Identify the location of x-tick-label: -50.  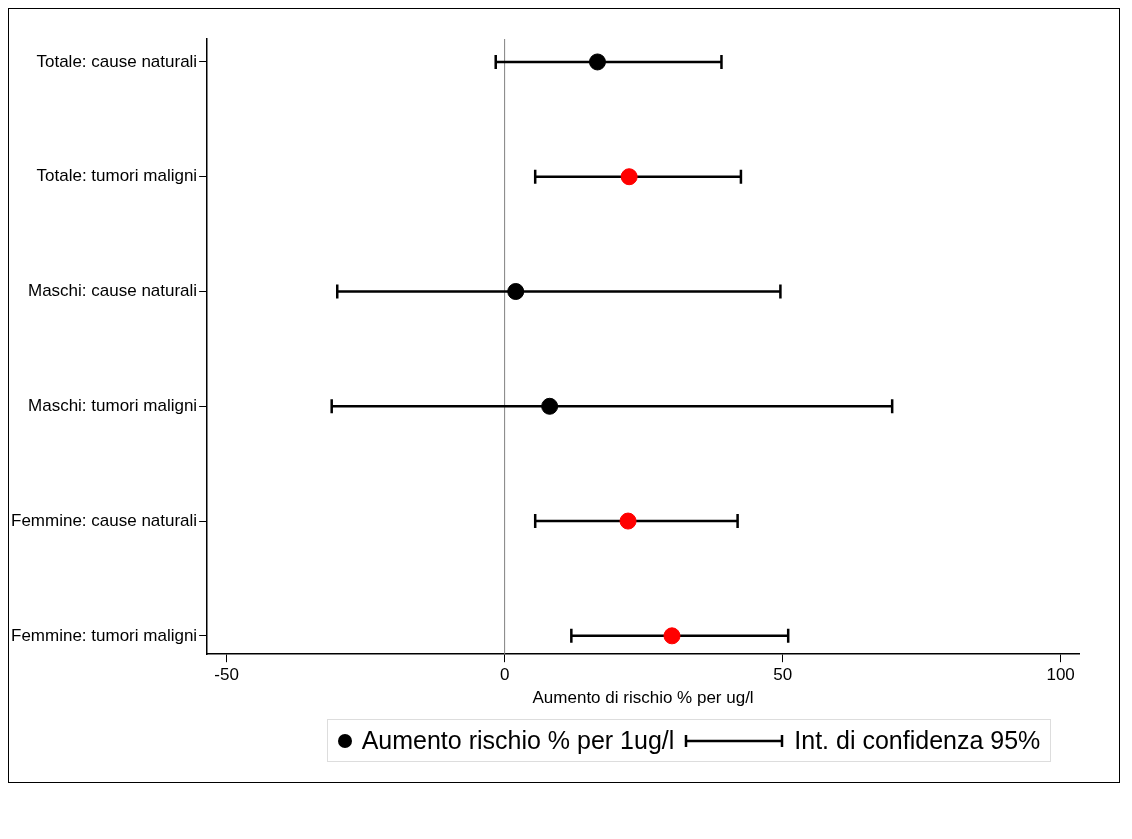
(226, 675).